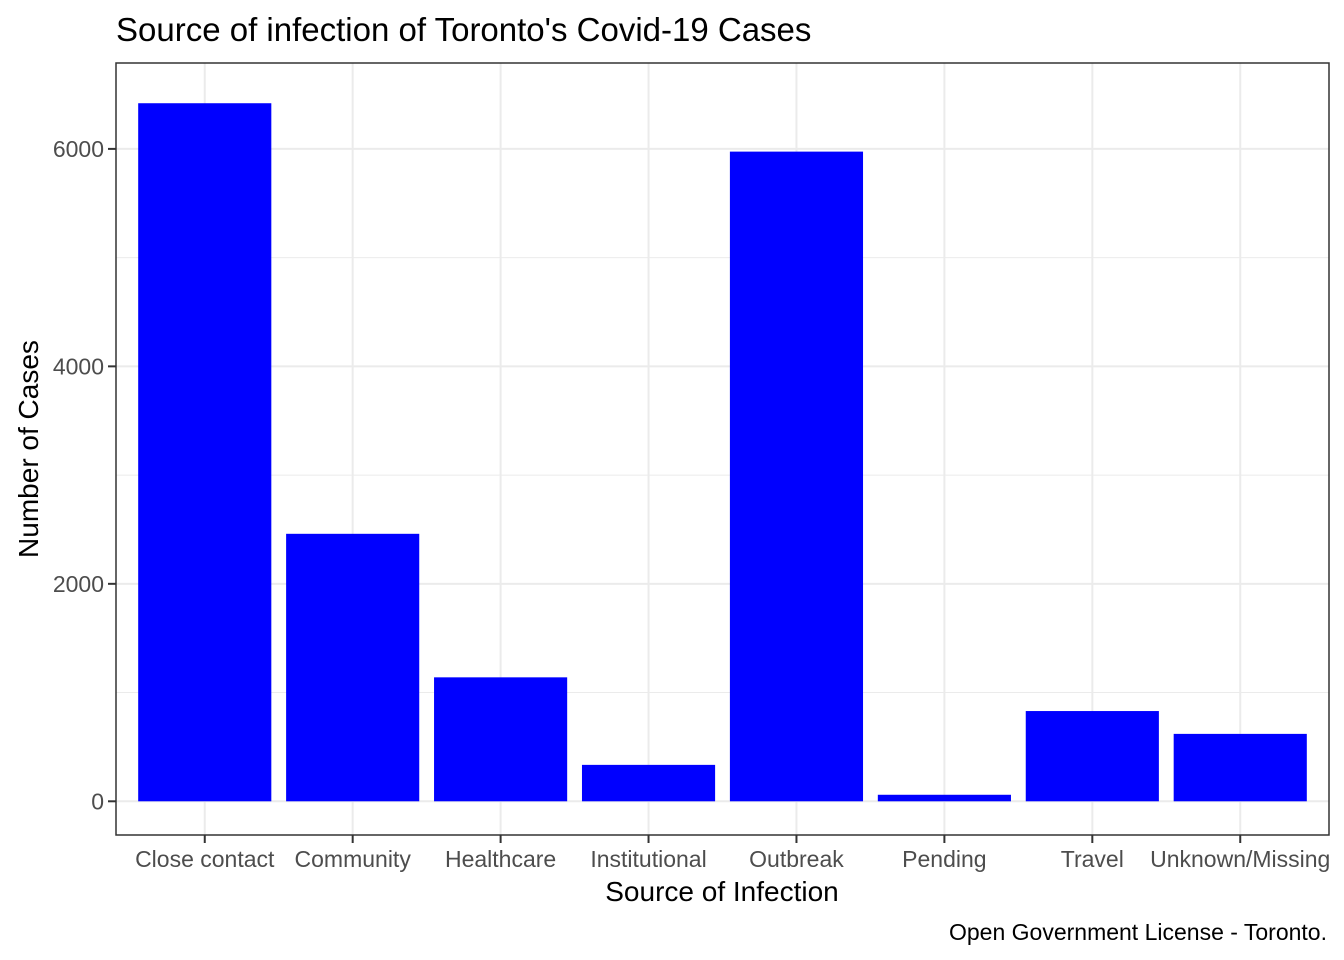  What do you see at coordinates (84, 475) in the screenshot?
I see `y-axis-ticks: 0 2000 4000 6000` at bounding box center [84, 475].